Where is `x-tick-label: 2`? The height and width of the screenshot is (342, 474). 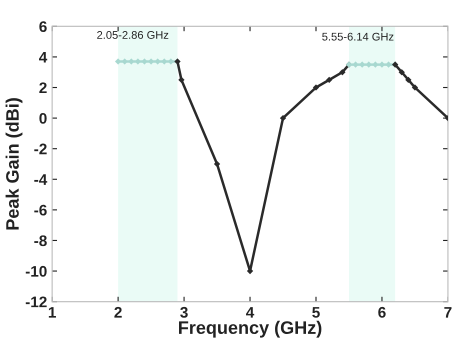
x-tick-label: 2 is located at coordinates (118, 312).